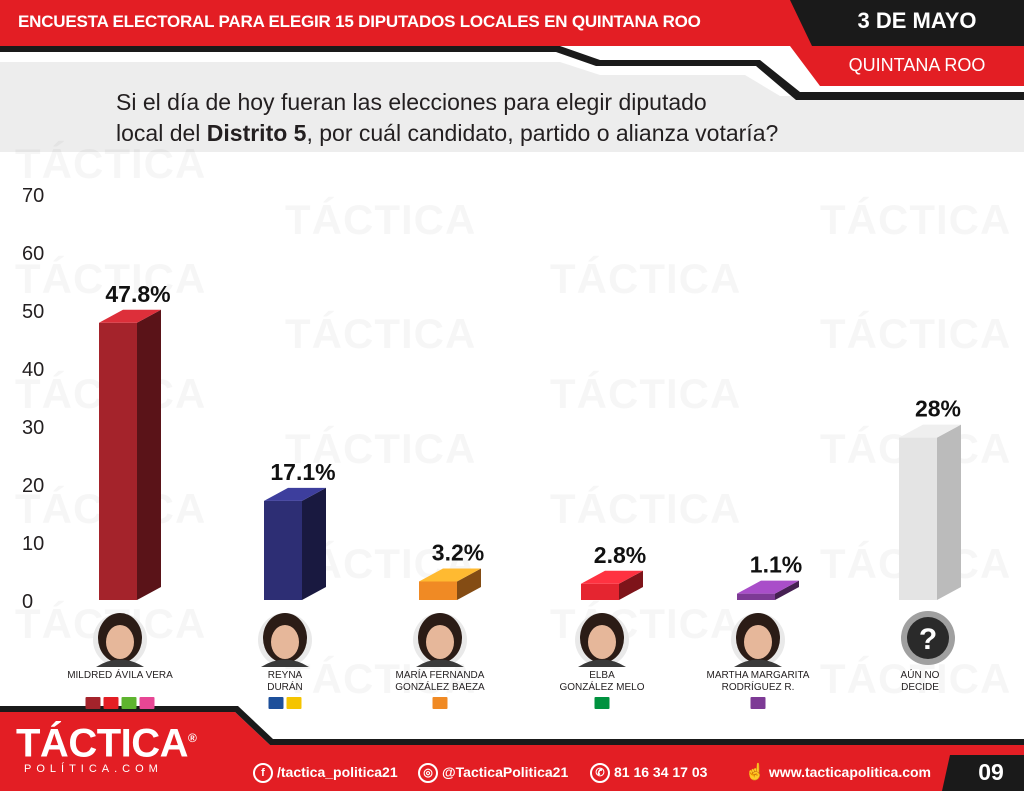 The width and height of the screenshot is (1024, 791). Describe the element at coordinates (27, 602) in the screenshot. I see `y-tick-label: 0` at that location.